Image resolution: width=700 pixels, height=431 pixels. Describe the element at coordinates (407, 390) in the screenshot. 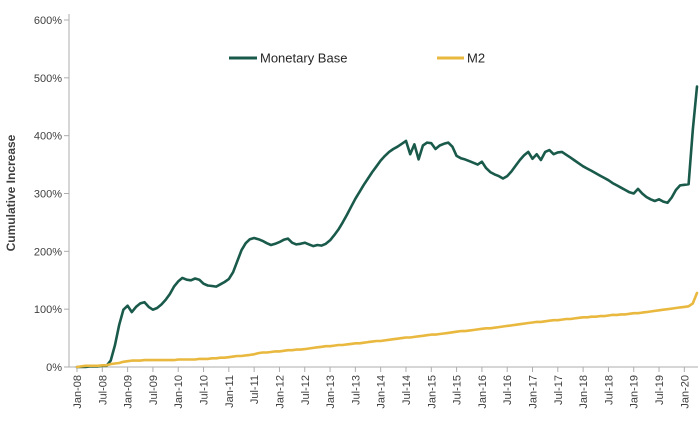

I see `x-tick-label: Jul-14` at that location.